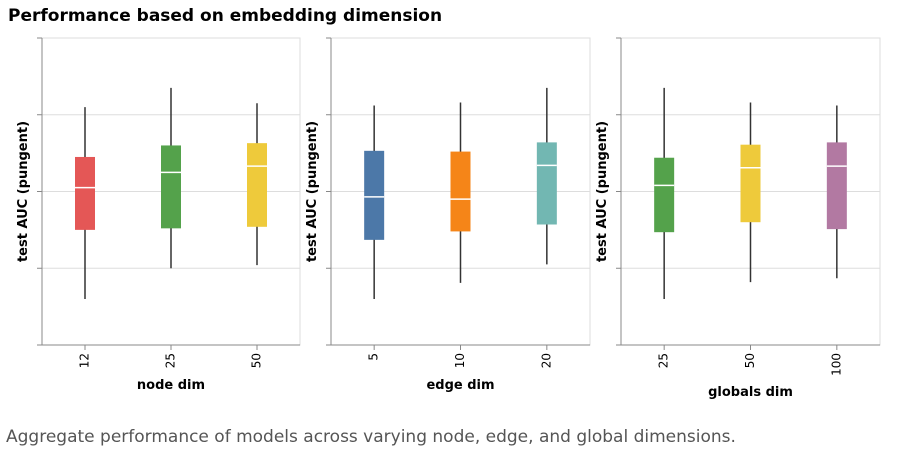 The width and height of the screenshot is (897, 455). I want to click on x-tick-label: 20, so click(546, 360).